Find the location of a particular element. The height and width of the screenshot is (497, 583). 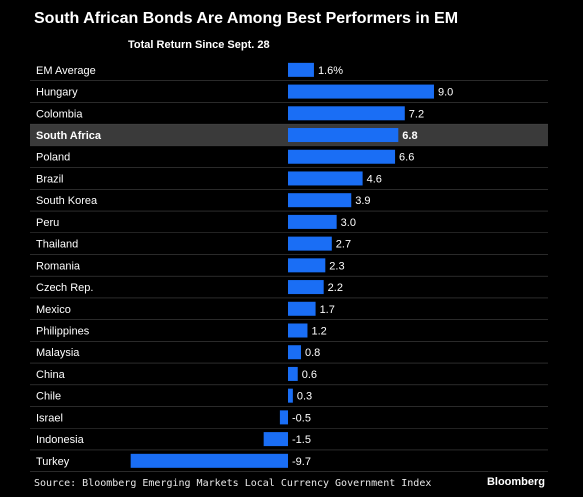

category-label: South Africa is located at coordinates (69, 136).